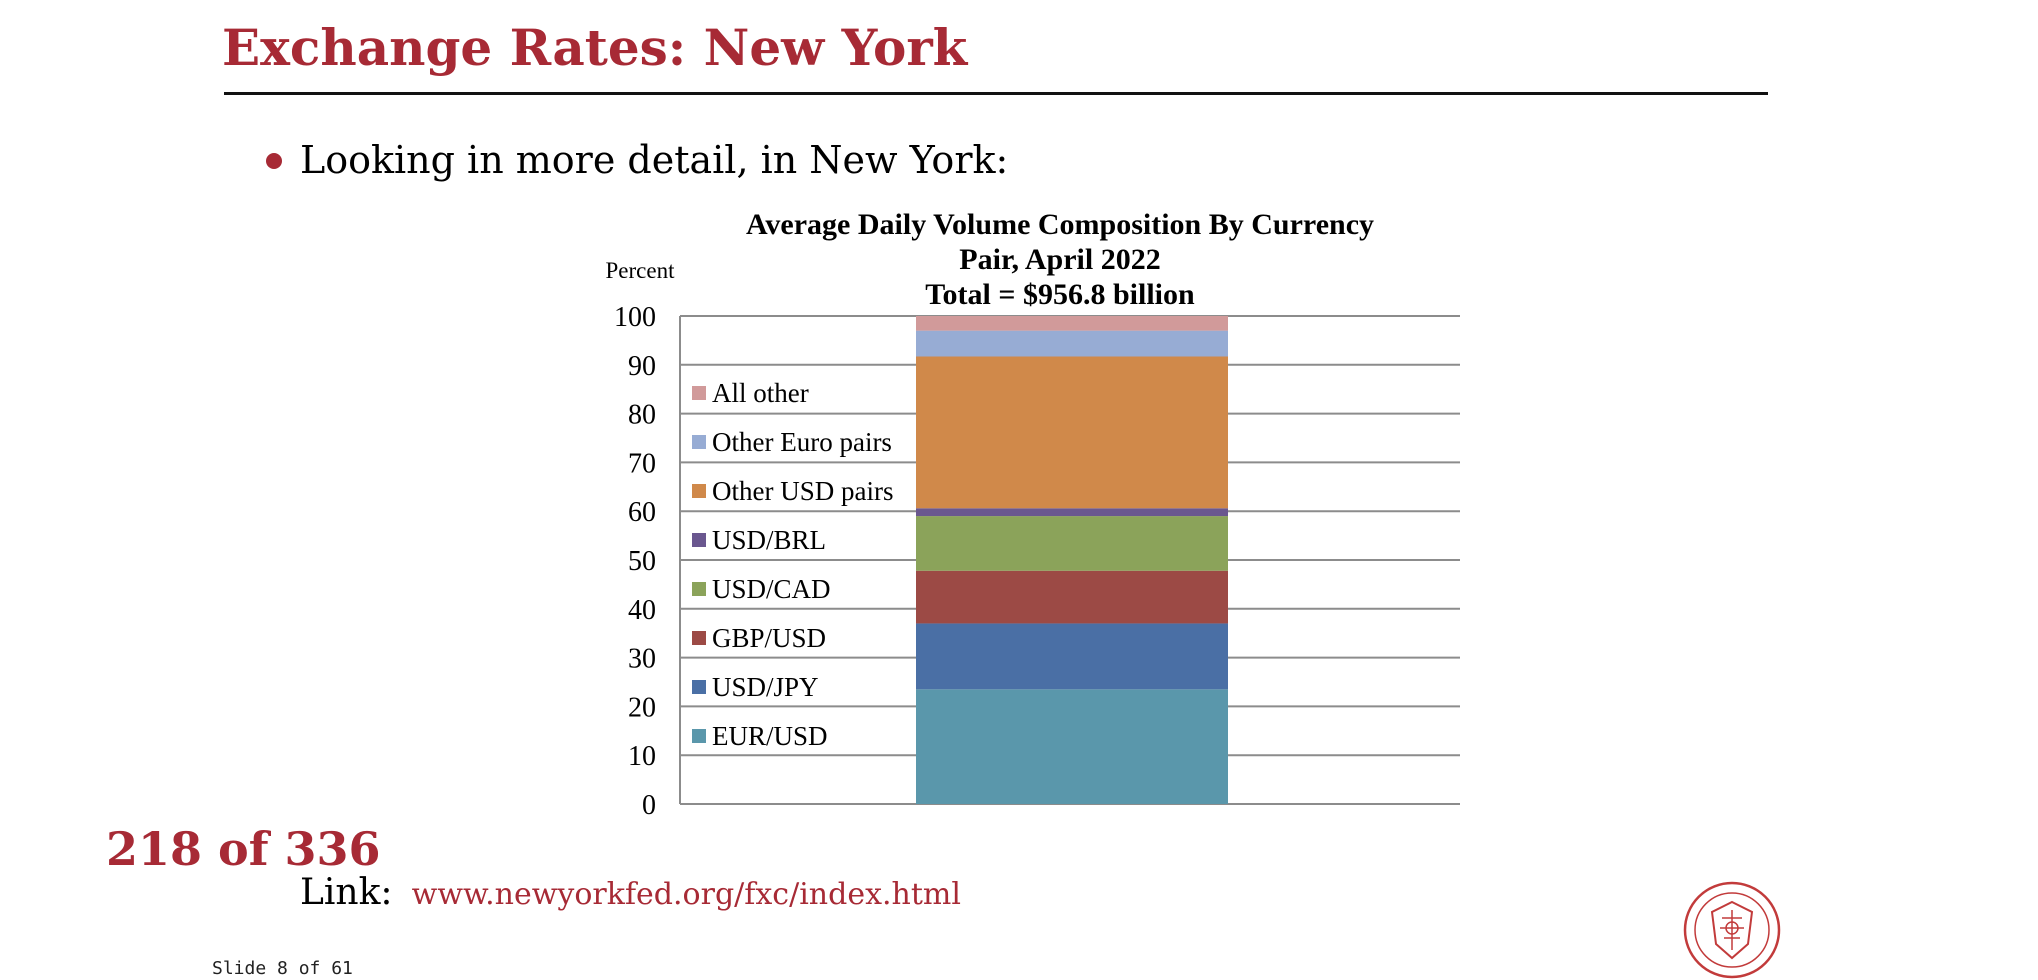 This screenshot has width=2038, height=980. Describe the element at coordinates (282, 968) in the screenshot. I see `slide-footer: Slide 8 of 61` at that location.